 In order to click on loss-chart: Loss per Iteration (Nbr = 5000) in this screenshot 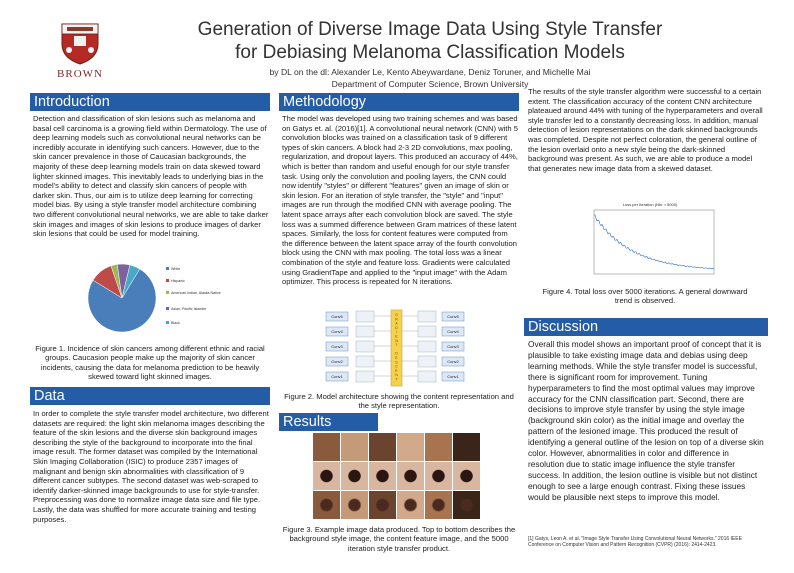, I will do `click(654, 238)`.